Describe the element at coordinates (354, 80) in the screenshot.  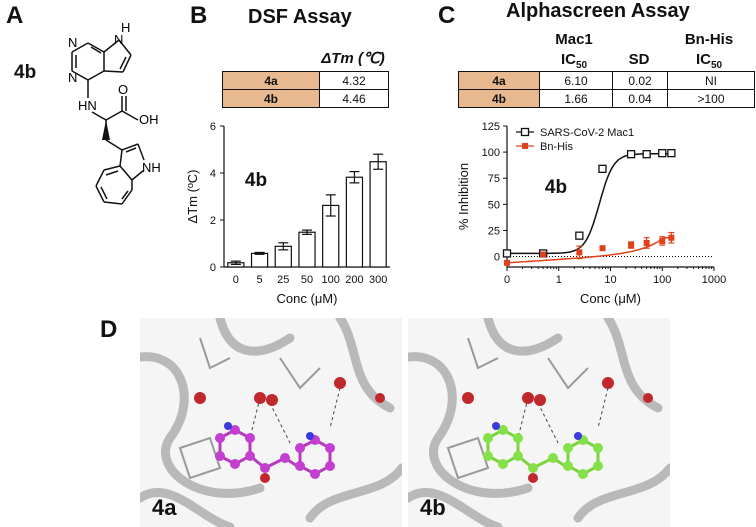
I see `value-cell: 4.32` at that location.